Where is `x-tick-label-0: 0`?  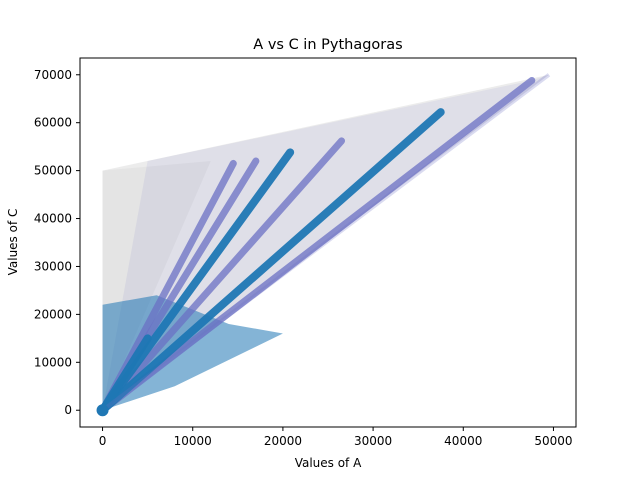
x-tick-label-0: 0 is located at coordinates (103, 441).